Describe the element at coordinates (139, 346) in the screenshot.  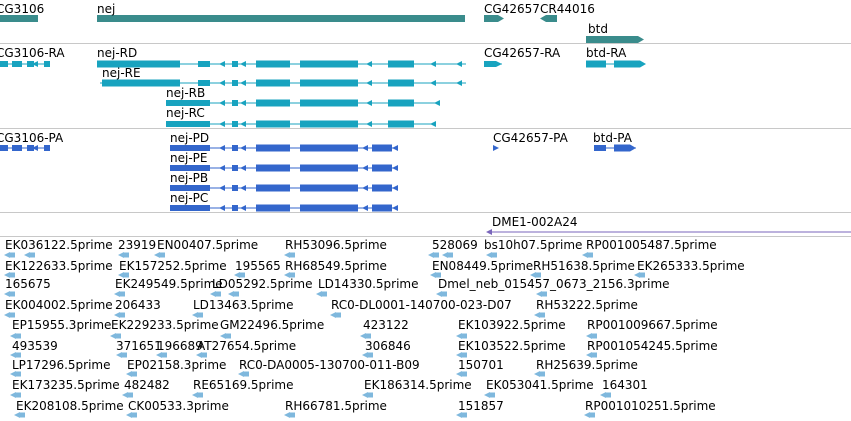
I see `est-label: 371651` at that location.